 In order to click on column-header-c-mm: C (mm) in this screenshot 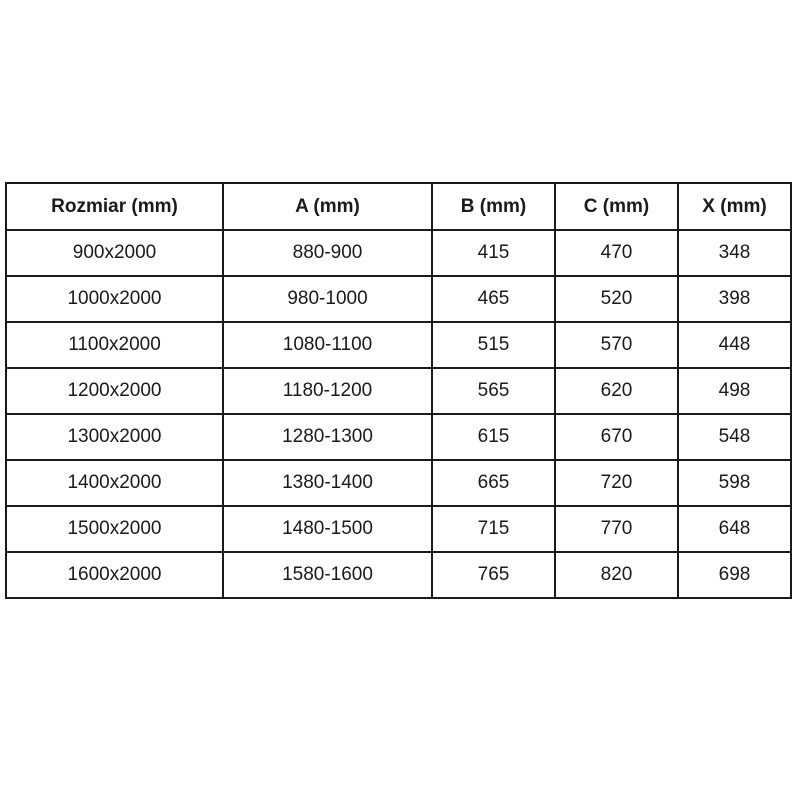, I will do `click(616, 206)`.